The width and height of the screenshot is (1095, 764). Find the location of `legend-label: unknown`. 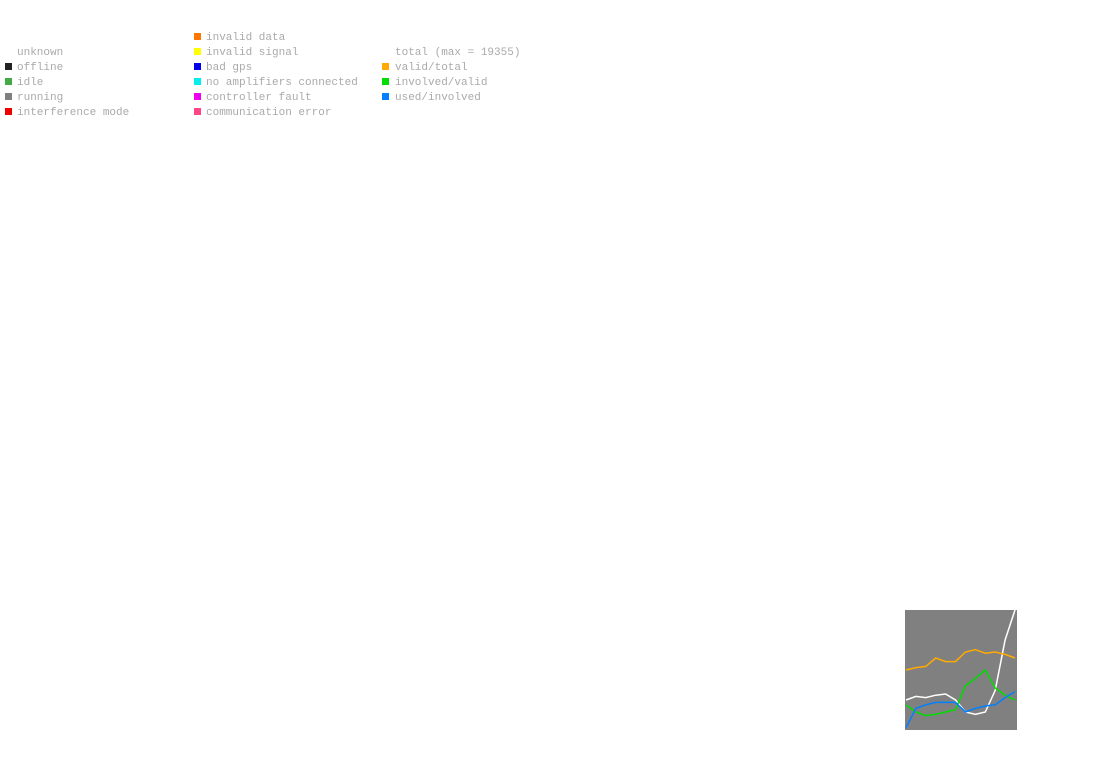

legend-label: unknown is located at coordinates (40, 53).